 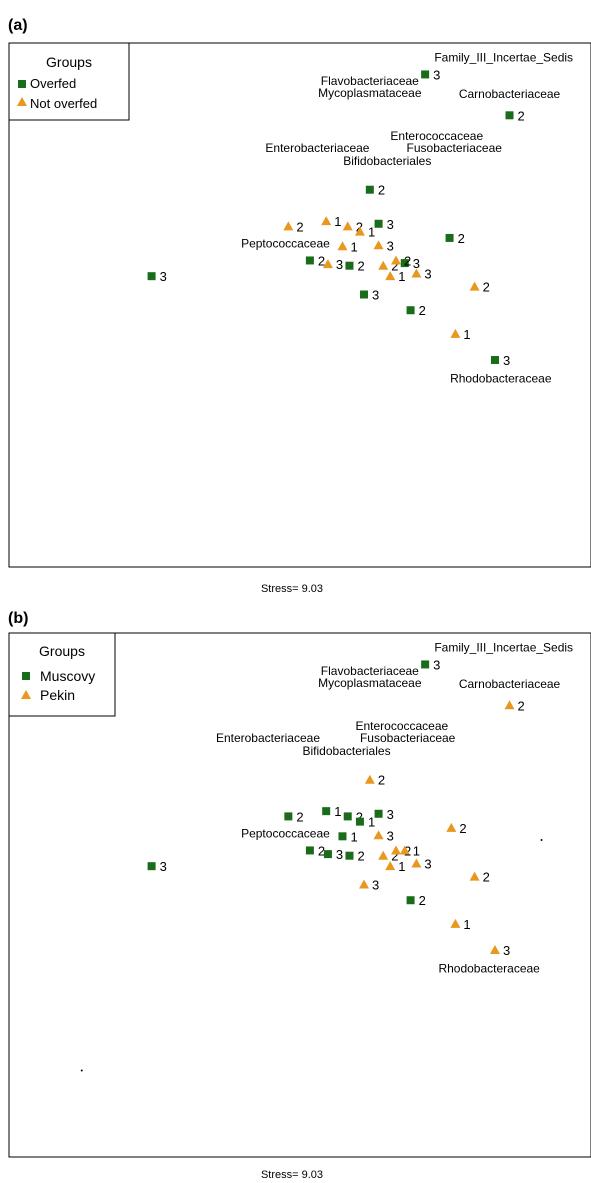 What do you see at coordinates (53, 83) in the screenshot?
I see `legend-entry-label: Overfed` at bounding box center [53, 83].